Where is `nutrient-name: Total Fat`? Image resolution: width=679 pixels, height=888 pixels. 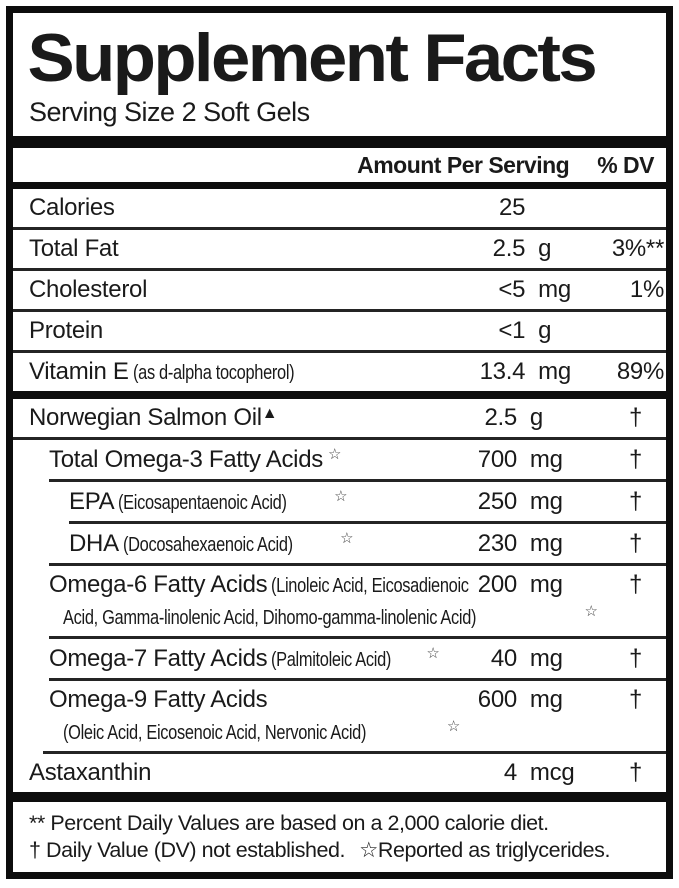 nutrient-name: Total Fat is located at coordinates (74, 248).